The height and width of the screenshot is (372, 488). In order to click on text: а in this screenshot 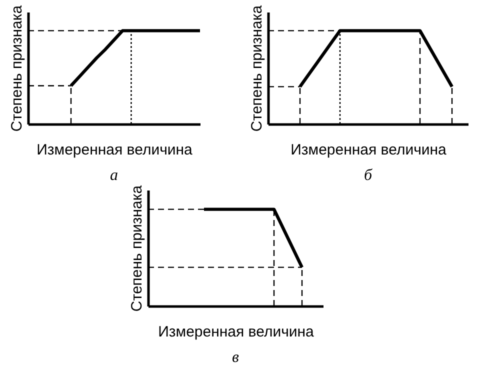, I will do `click(114, 175)`.